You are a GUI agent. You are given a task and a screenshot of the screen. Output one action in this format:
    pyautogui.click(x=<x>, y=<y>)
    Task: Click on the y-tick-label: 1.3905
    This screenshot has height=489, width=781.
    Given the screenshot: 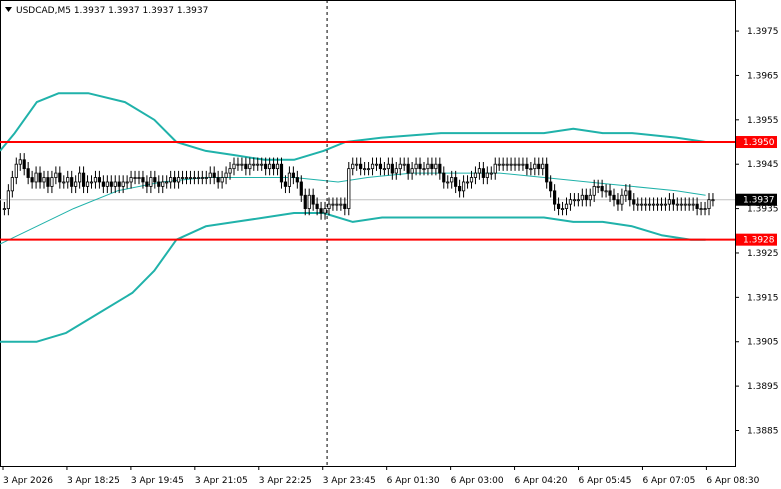 What is the action you would take?
    pyautogui.click(x=763, y=343)
    